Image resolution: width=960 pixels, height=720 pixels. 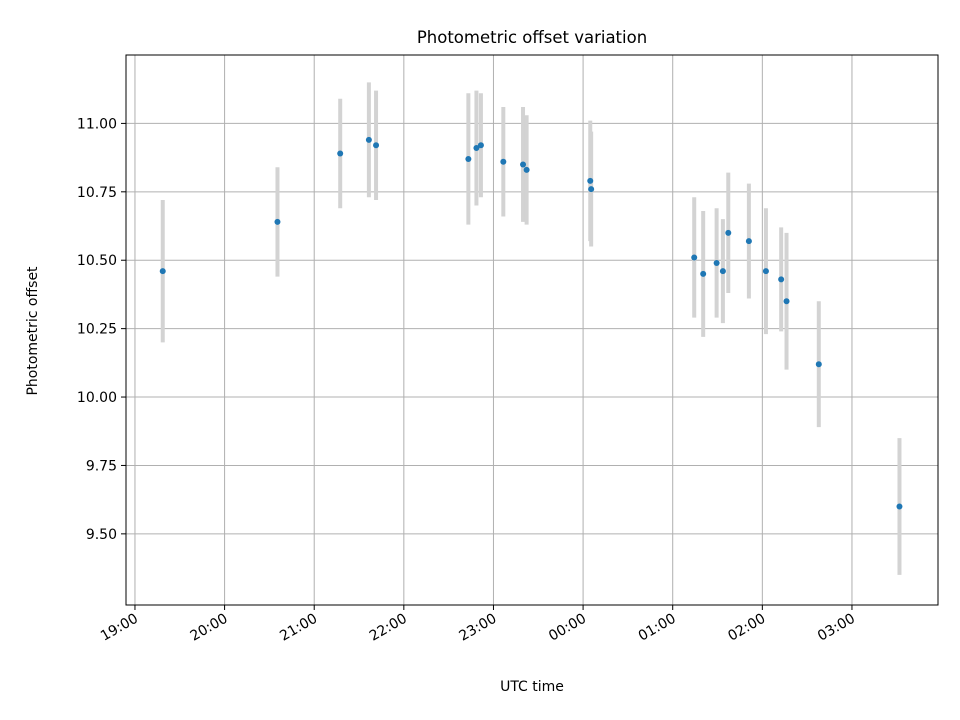 What do you see at coordinates (101, 535) in the screenshot?
I see `y-tick-label: 9.50` at bounding box center [101, 535].